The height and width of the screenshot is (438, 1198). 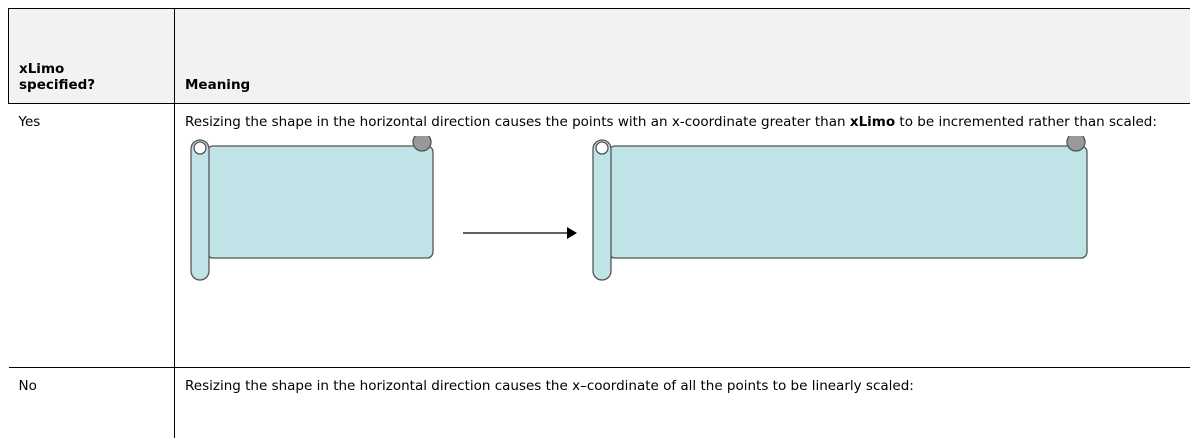 I want to click on header-cell: xLimo specified?, so click(x=92, y=56).